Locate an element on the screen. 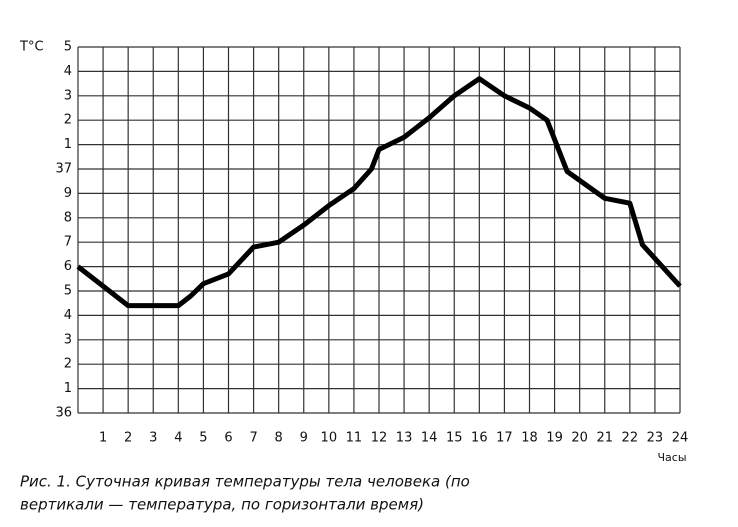  y-tick-label: 37 is located at coordinates (63, 169).